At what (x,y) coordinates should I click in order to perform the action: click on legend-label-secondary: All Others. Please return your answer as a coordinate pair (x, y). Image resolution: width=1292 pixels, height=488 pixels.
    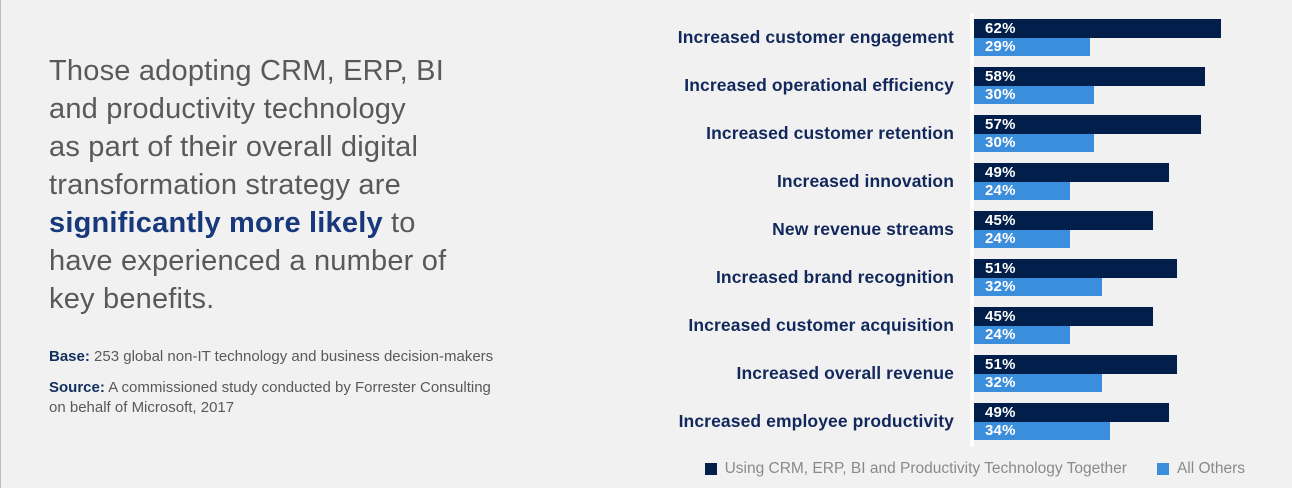
    Looking at the image, I should click on (1210, 468).